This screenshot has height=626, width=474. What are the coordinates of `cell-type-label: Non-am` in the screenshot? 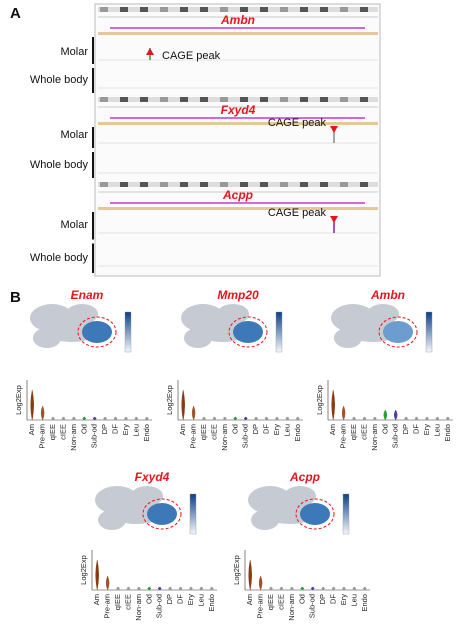 It's located at (138, 607).